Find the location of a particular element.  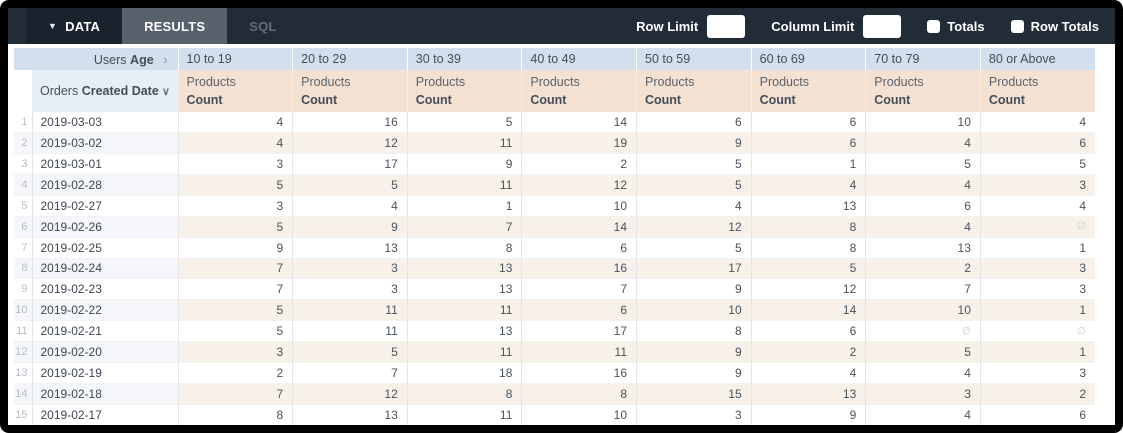

tab-sql: SQL is located at coordinates (262, 26).